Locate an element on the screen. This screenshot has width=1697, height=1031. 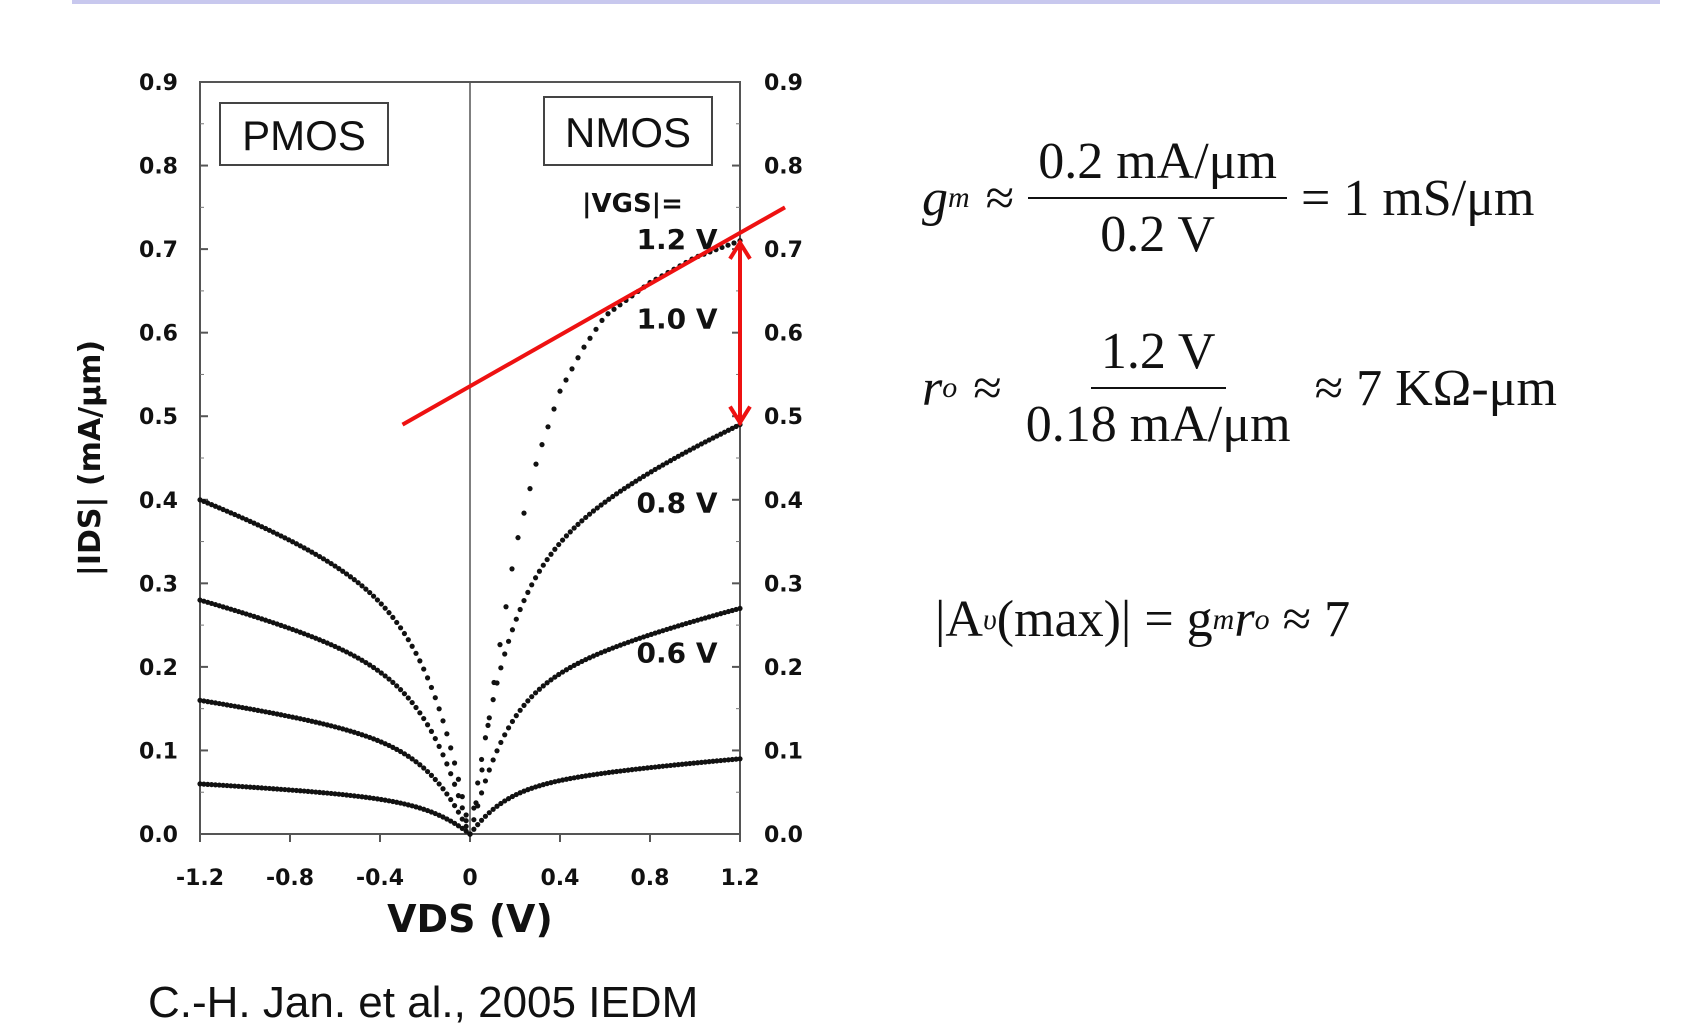
av-rhs: ≈ 7 is located at coordinates (1310, 619).